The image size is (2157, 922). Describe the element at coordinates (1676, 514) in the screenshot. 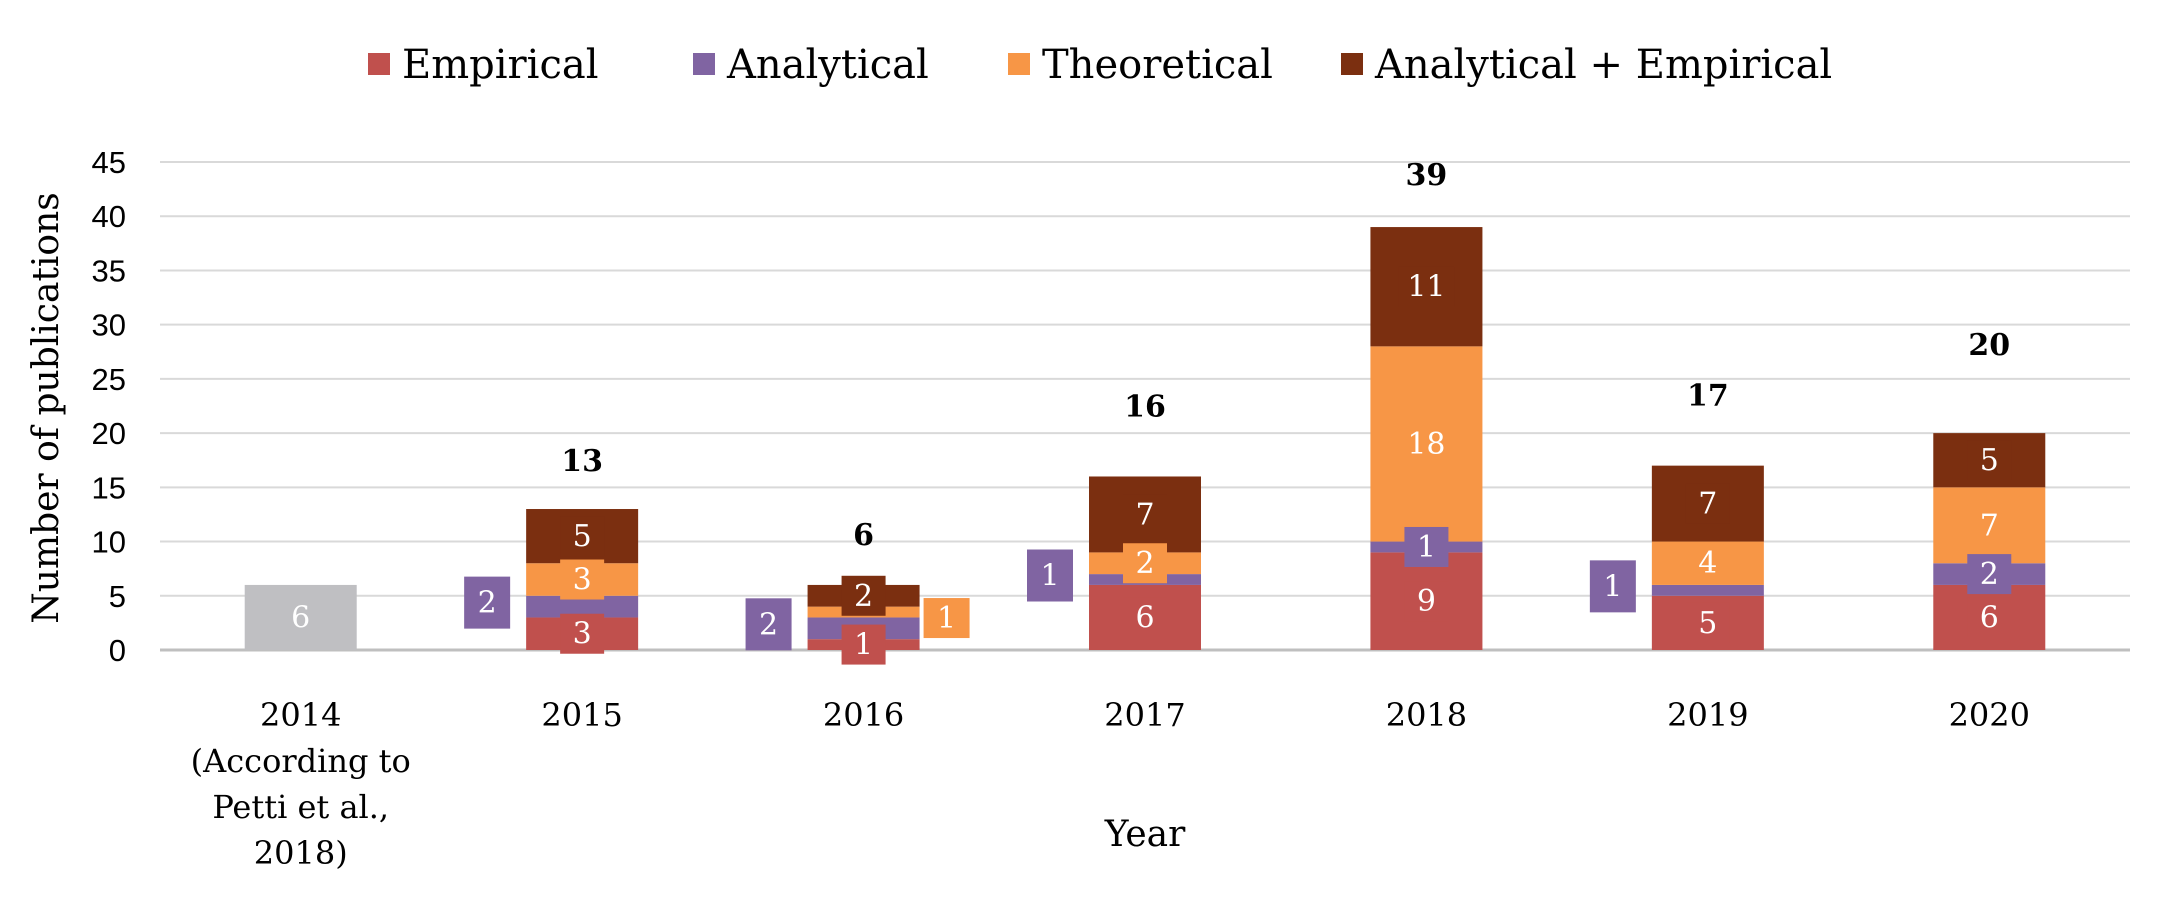

I see `bar-group-2019: 5 1 4 7 17` at that location.